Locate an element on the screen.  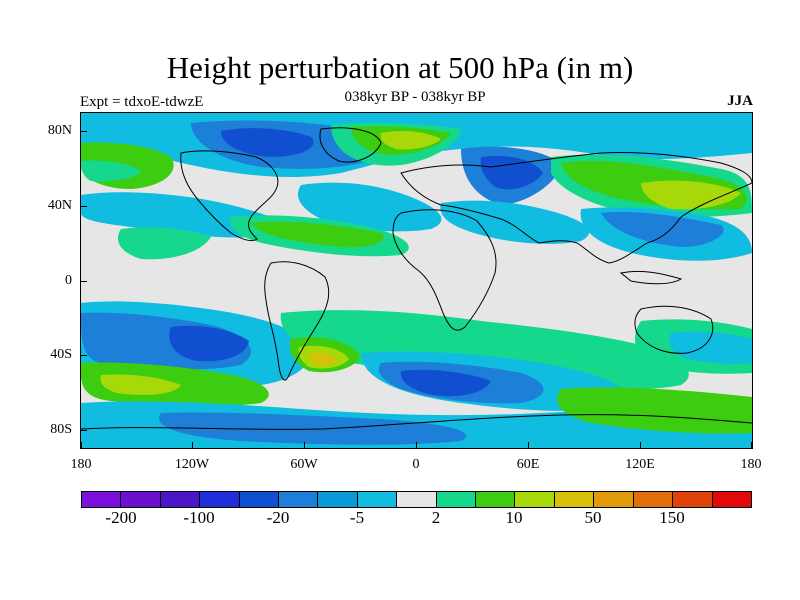
colorbar-label: 50 is located at coordinates (593, 517).